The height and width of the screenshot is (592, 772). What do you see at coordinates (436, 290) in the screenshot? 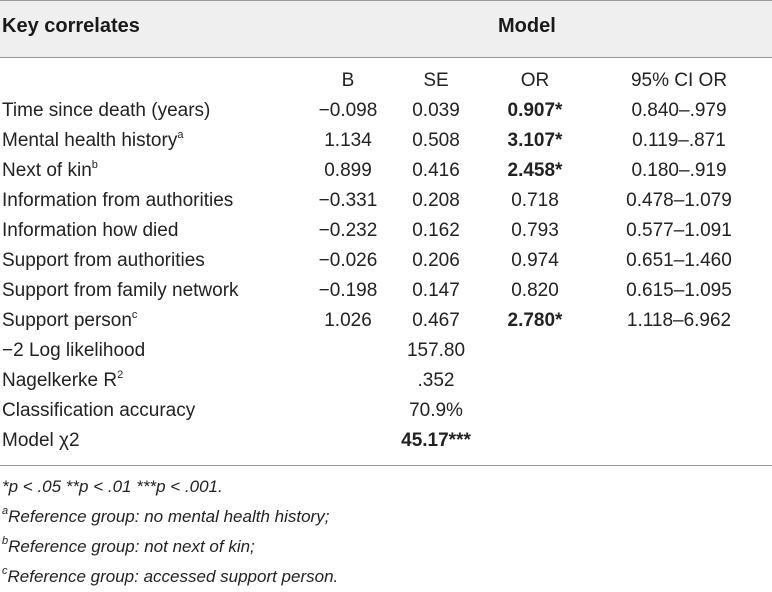
I see `value-se: 0.147` at bounding box center [436, 290].